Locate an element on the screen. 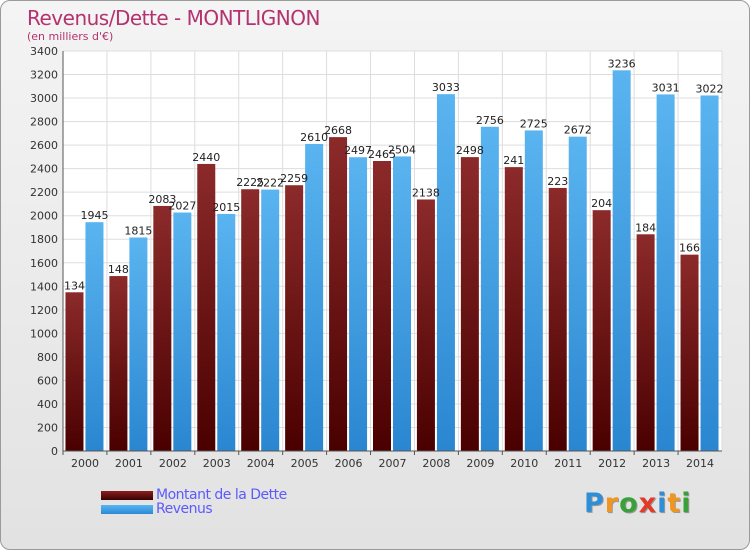 The height and width of the screenshot is (550, 750). y-tick-label: 1400 is located at coordinates (44, 286).